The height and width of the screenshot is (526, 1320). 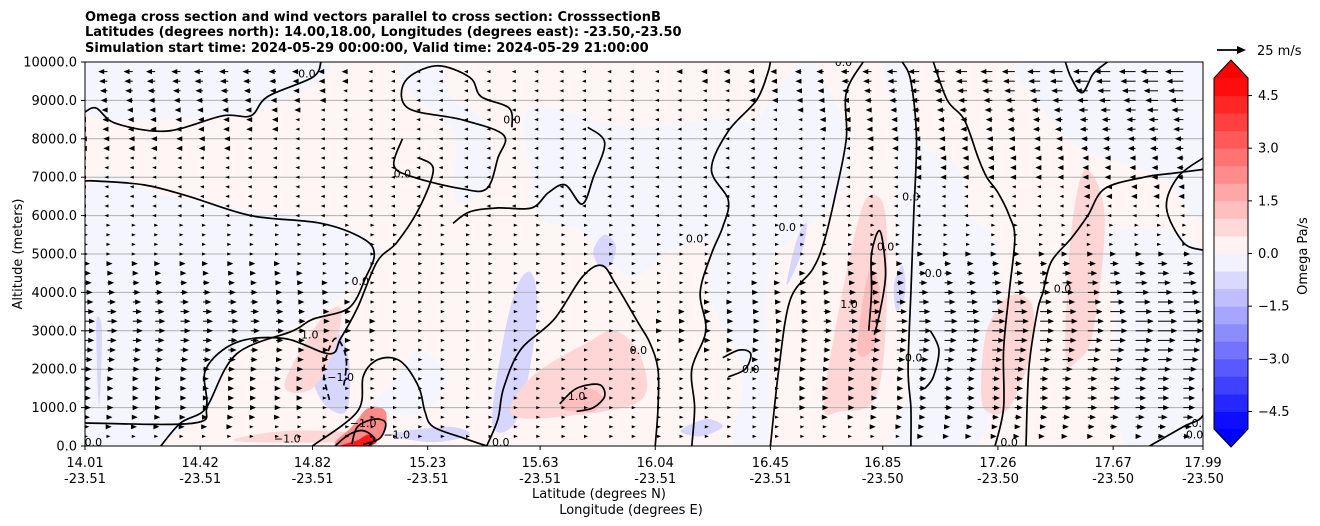 I want to click on contour-line, so click(x=399, y=401).